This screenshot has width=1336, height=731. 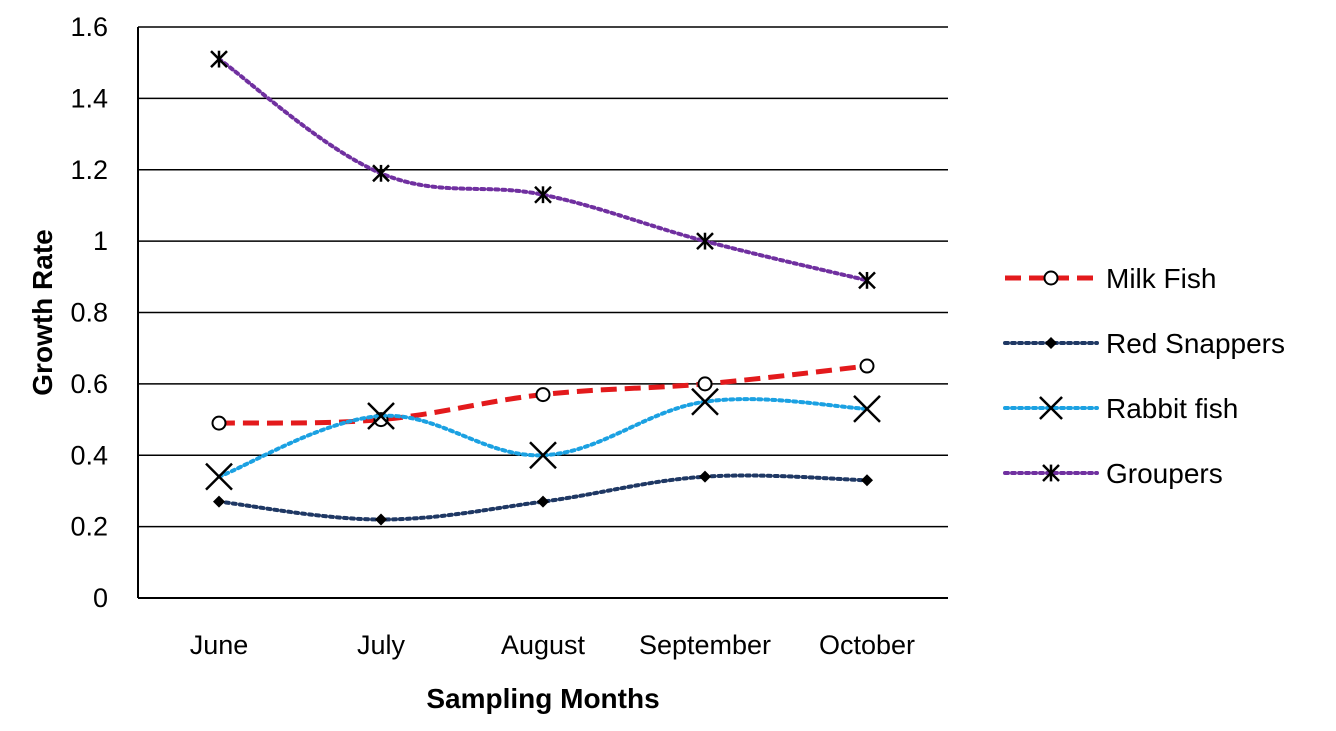 I want to click on y-tick-label: 0.2, so click(x=89, y=527).